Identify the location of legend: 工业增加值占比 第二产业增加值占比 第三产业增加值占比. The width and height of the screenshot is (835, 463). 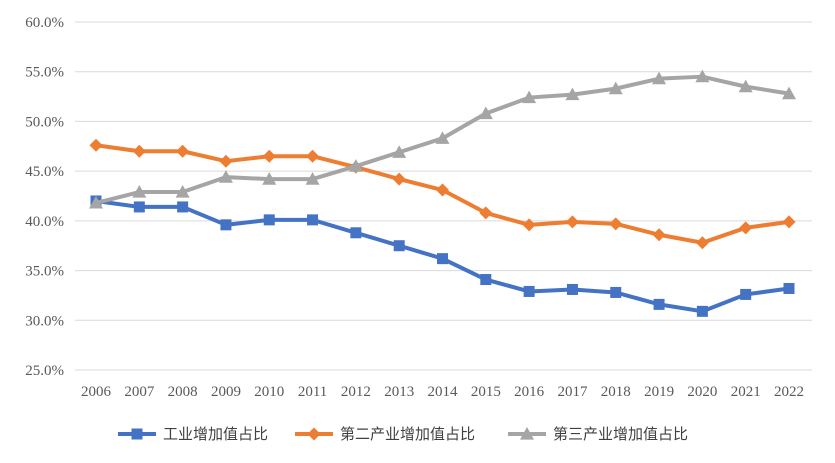
(403, 434).